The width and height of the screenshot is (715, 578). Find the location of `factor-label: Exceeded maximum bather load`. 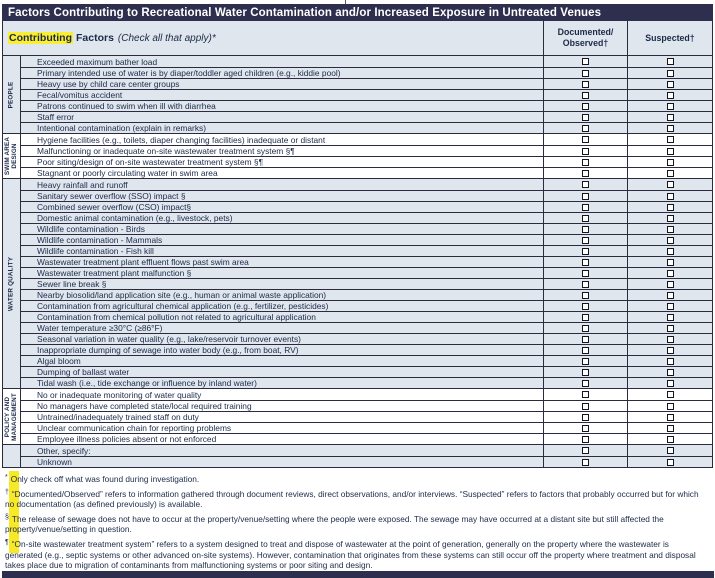

factor-label: Exceeded maximum bather load is located at coordinates (97, 61).